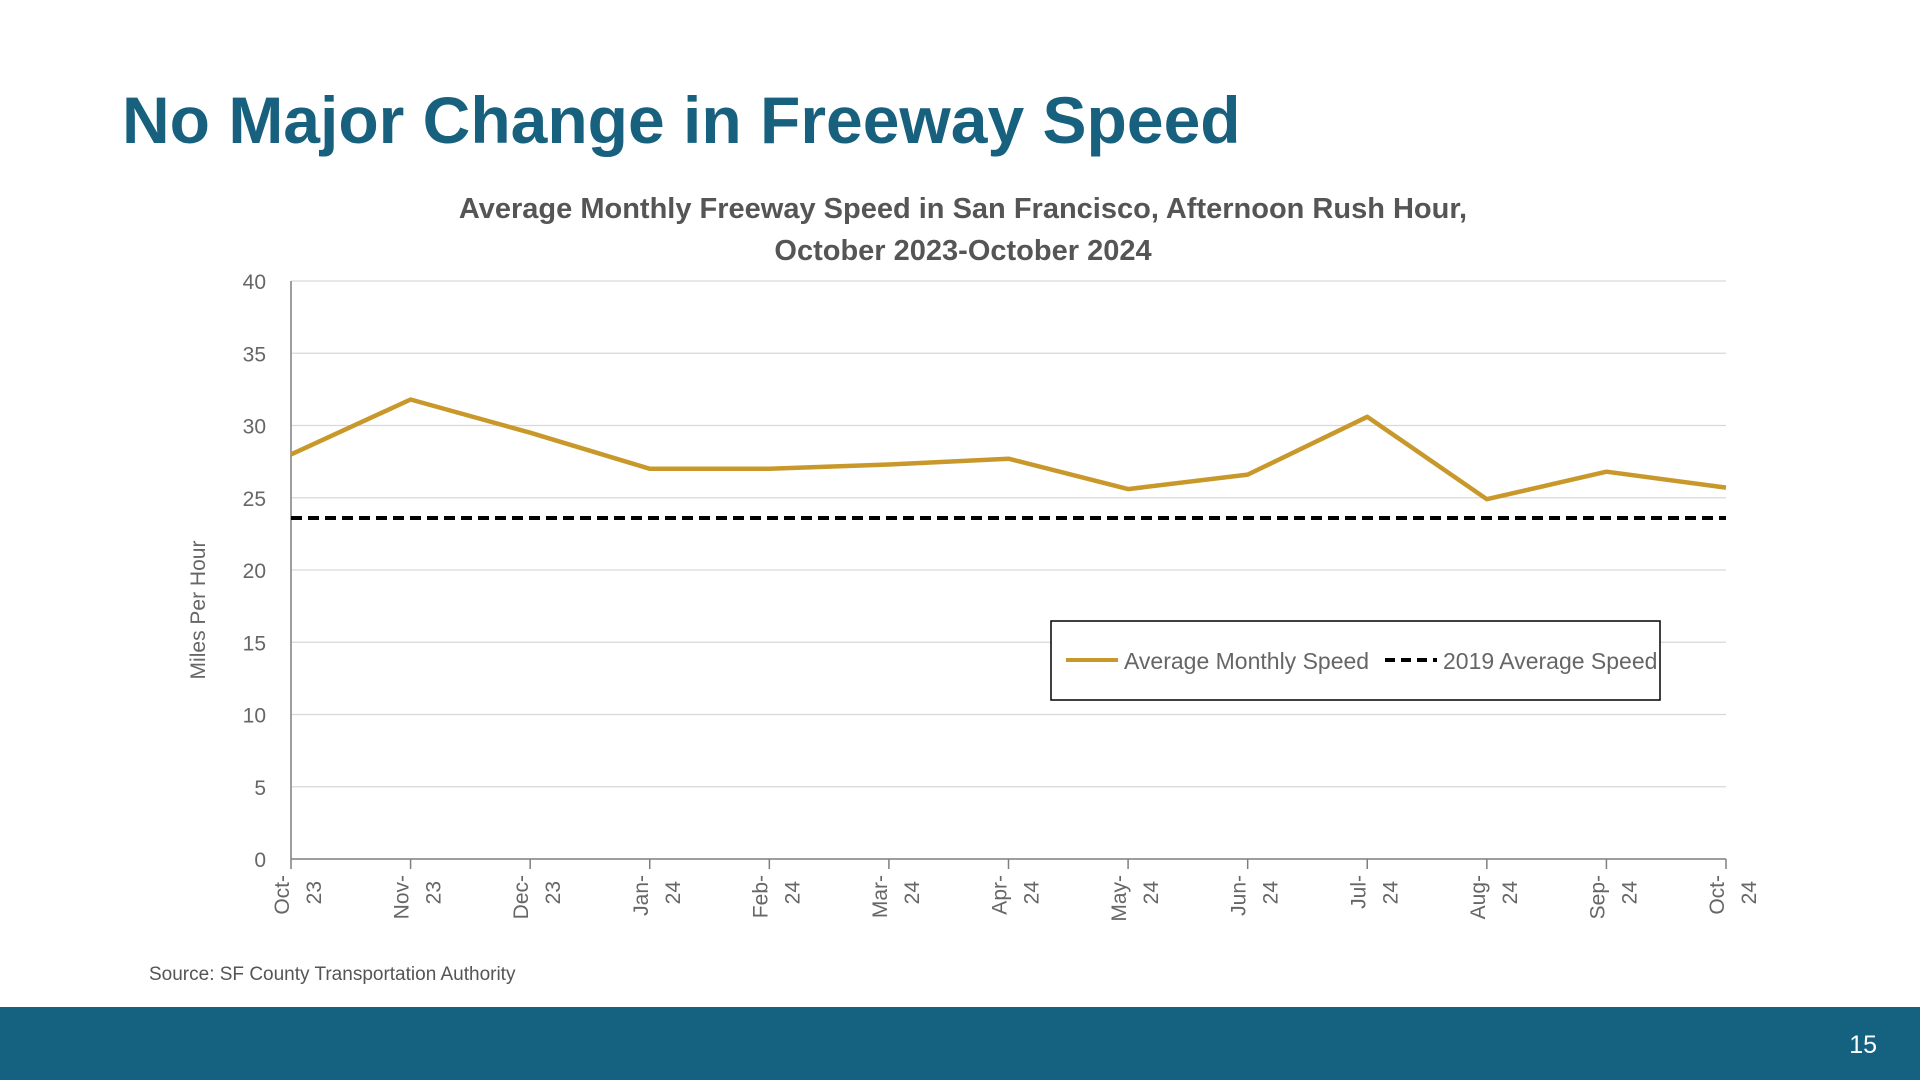 Image resolution: width=1920 pixels, height=1080 pixels. I want to click on x-tick-label: Mar- 24, so click(896, 896).